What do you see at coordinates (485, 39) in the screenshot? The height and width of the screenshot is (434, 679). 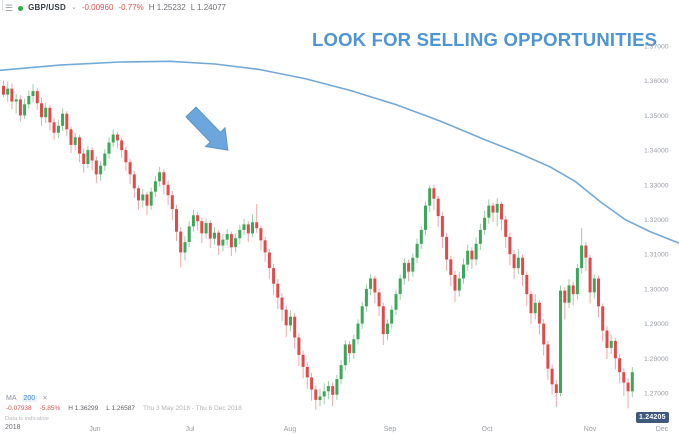 I see `annotation-title: LOOK FOR SELLING OPPORTUNITIES` at bounding box center [485, 39].